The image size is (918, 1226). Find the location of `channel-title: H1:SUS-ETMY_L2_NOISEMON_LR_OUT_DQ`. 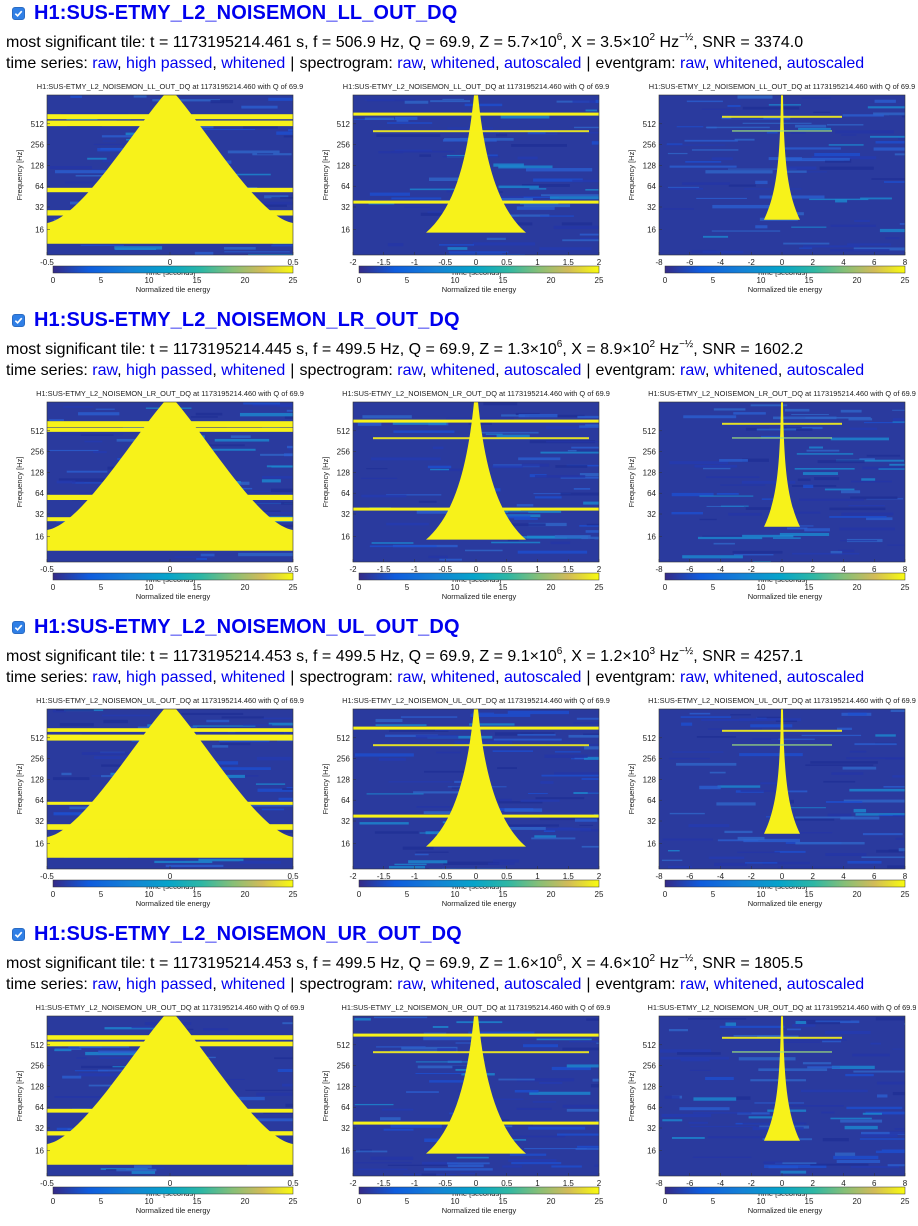

channel-title: H1:SUS-ETMY_L2_NOISEMON_LR_OUT_DQ is located at coordinates (247, 319).